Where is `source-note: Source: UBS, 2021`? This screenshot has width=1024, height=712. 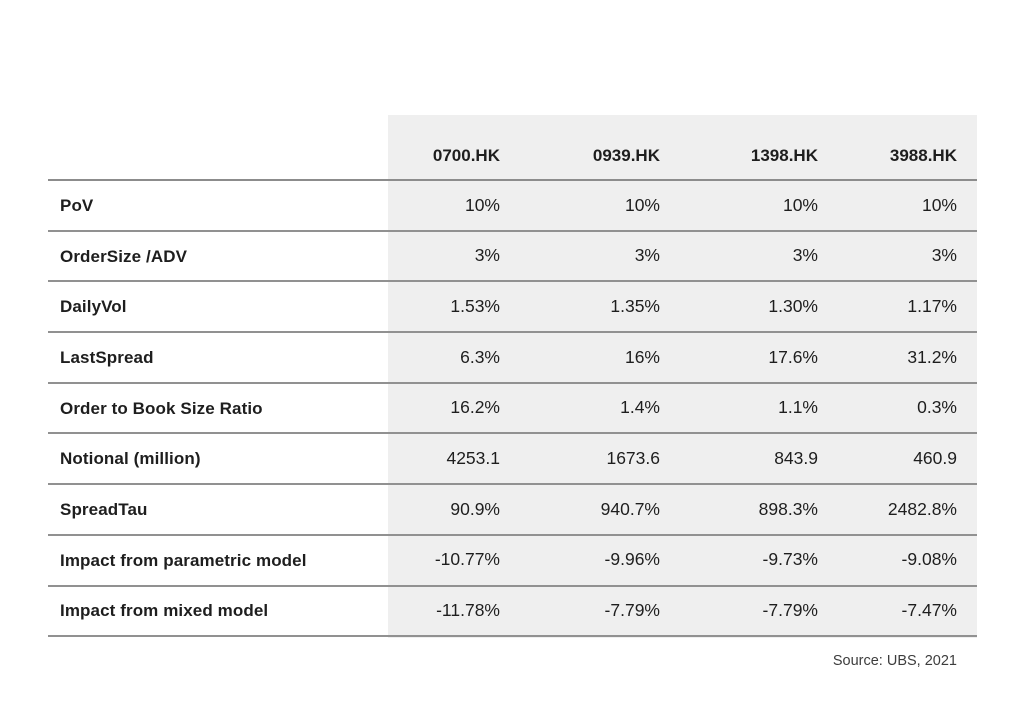
source-note: Source: UBS, 2021 is located at coordinates (894, 661).